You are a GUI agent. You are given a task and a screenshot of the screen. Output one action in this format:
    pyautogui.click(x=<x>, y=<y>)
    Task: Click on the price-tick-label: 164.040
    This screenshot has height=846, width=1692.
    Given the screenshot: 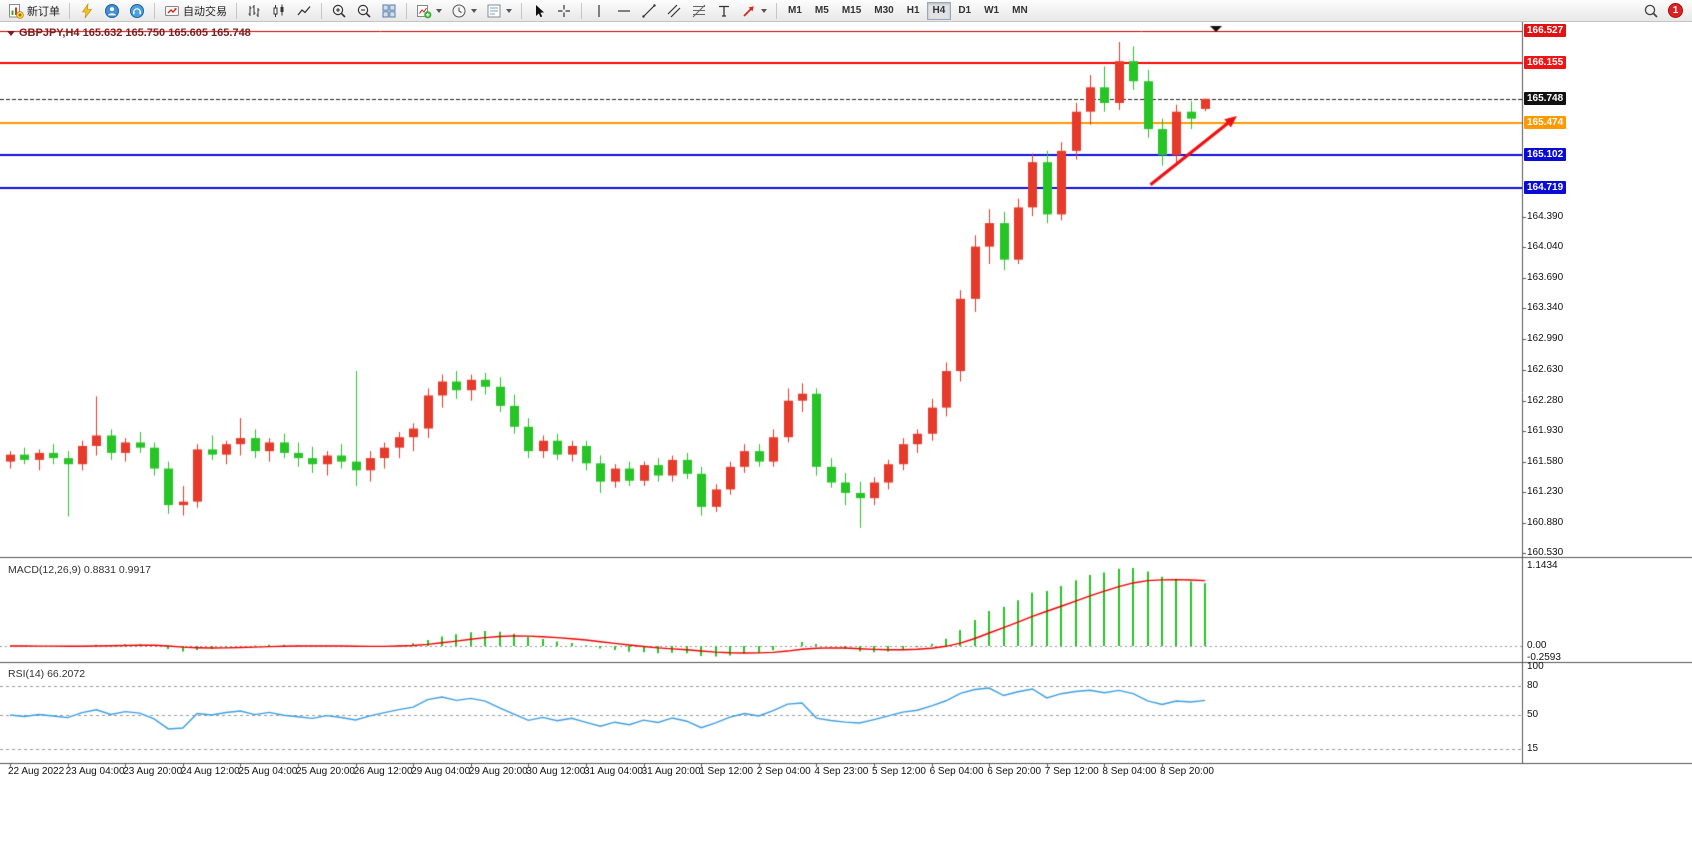 What is the action you would take?
    pyautogui.click(x=1545, y=247)
    